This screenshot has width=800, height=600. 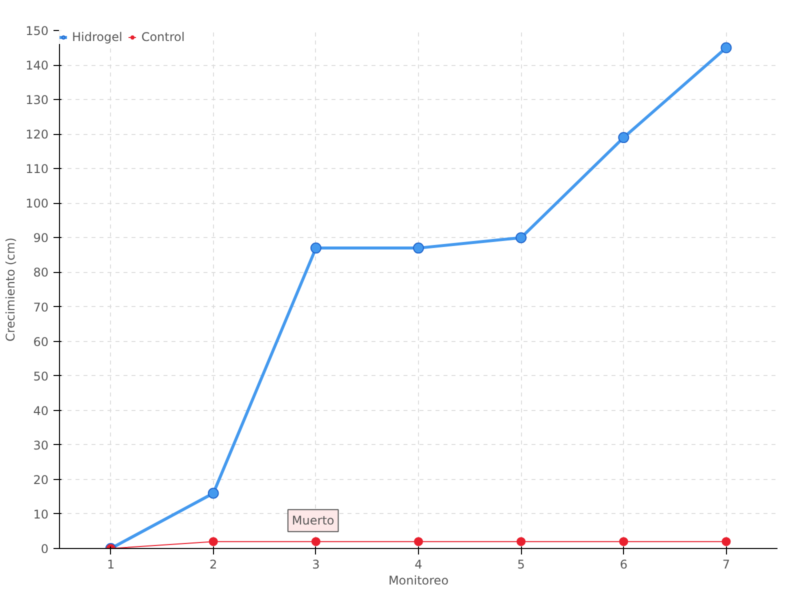 What do you see at coordinates (41, 307) in the screenshot?
I see `y-tick-label: 70` at bounding box center [41, 307].